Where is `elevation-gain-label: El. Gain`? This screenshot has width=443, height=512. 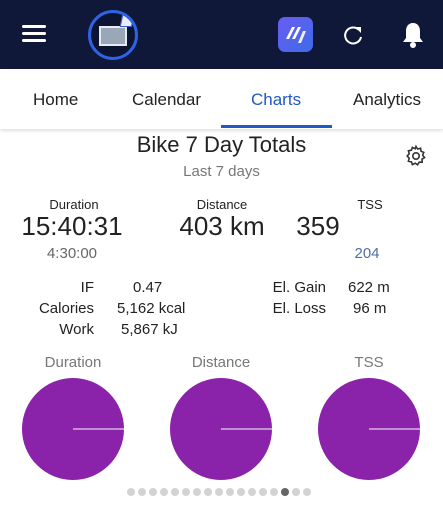
elevation-gain-label: El. Gain is located at coordinates (299, 287).